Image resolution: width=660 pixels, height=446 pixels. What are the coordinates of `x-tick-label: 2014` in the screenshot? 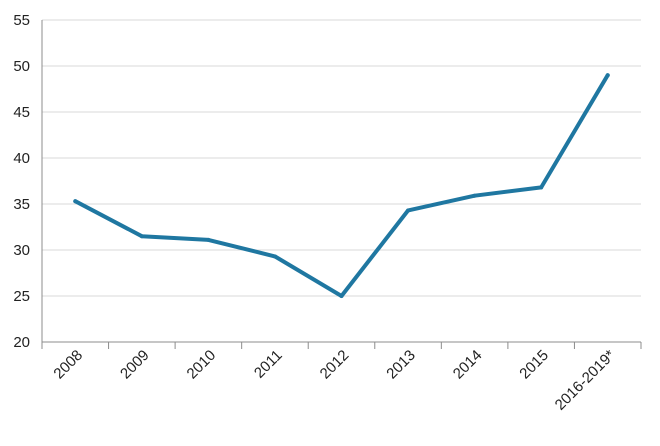 It's located at (468, 365).